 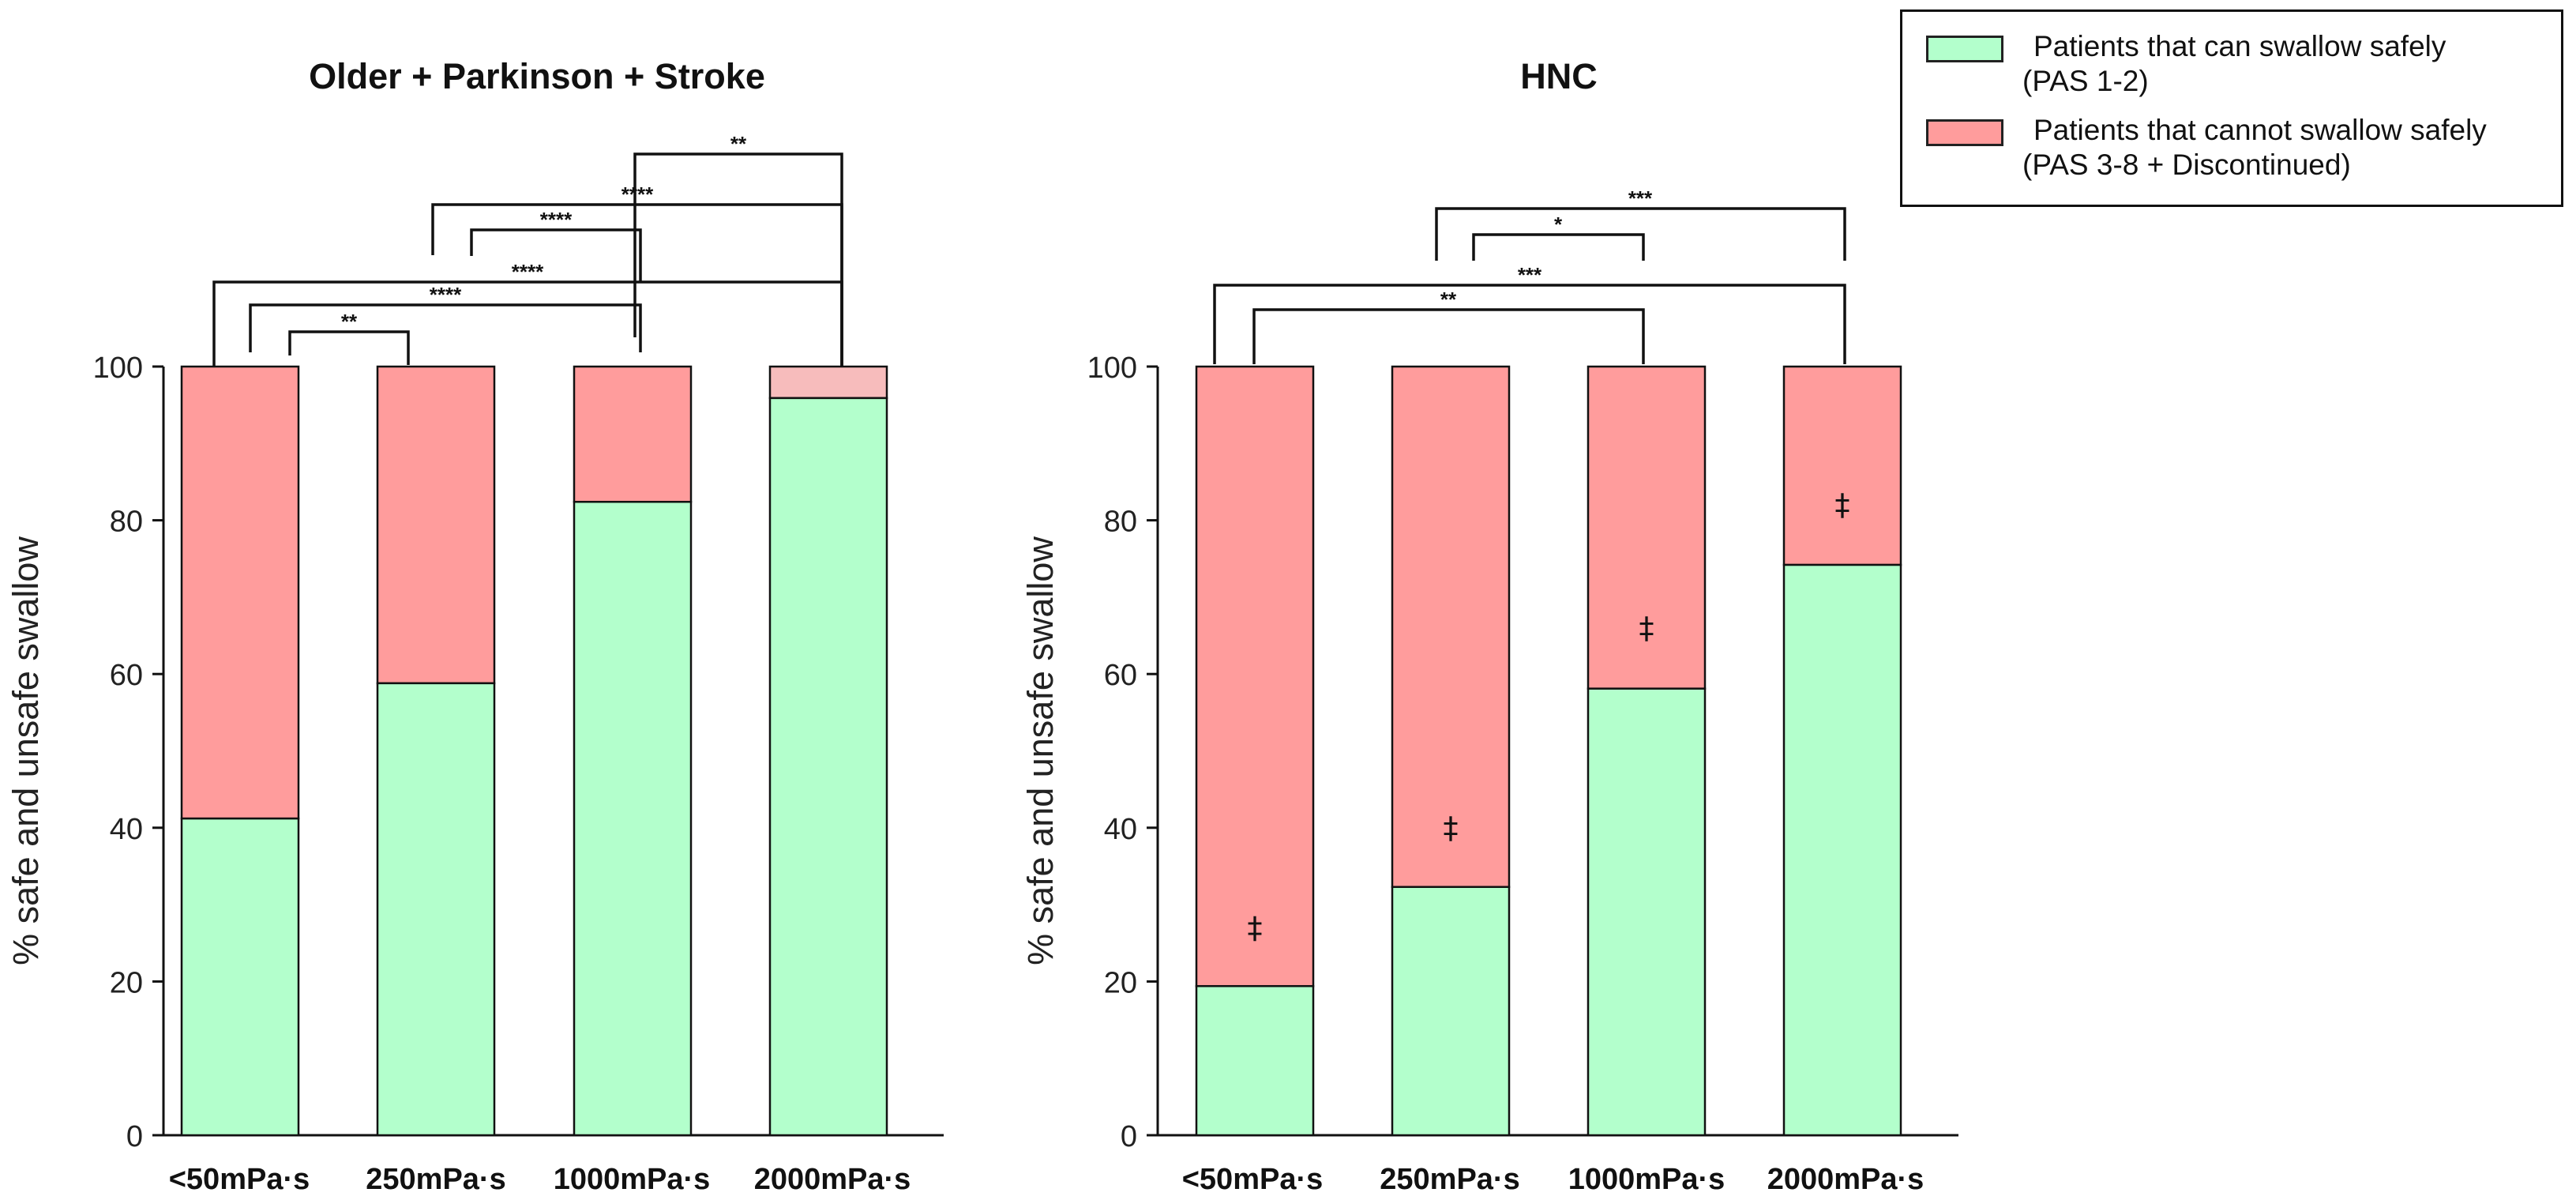 What do you see at coordinates (2239, 46) in the screenshot?
I see `legend-label-safe: Patients that can swallow safely` at bounding box center [2239, 46].